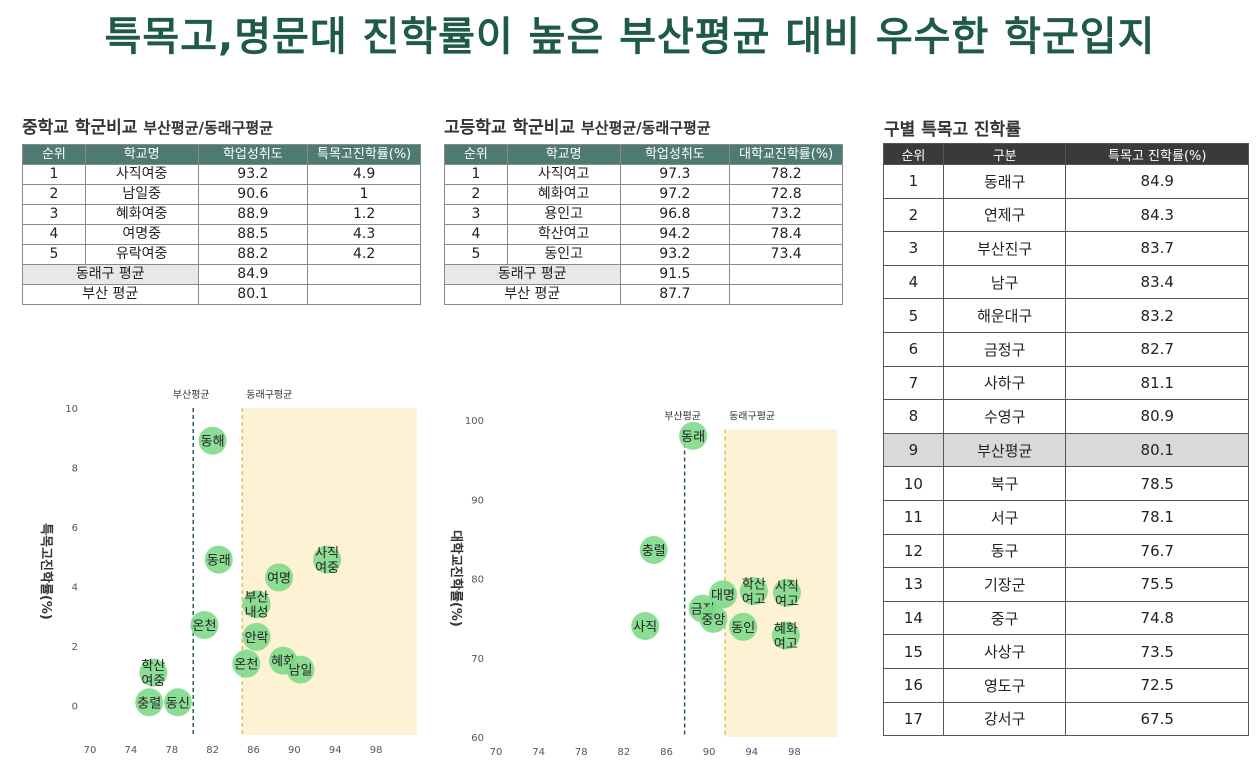  I want to click on table-cell: 동래구, so click(1004, 181).